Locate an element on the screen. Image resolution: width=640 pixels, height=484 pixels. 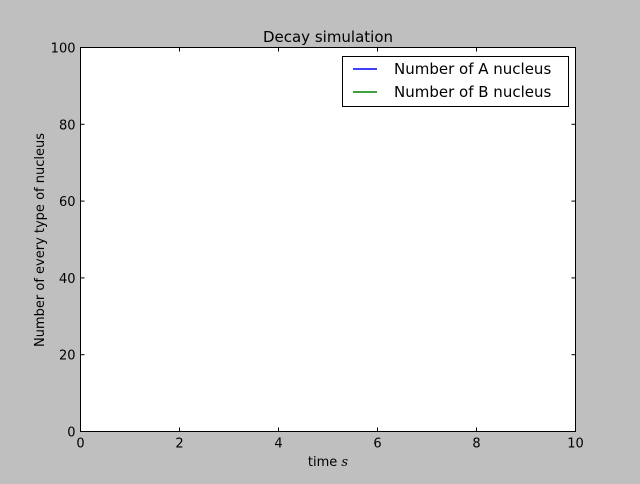
legend-label-a: Number of A nucleus is located at coordinates (472, 69).